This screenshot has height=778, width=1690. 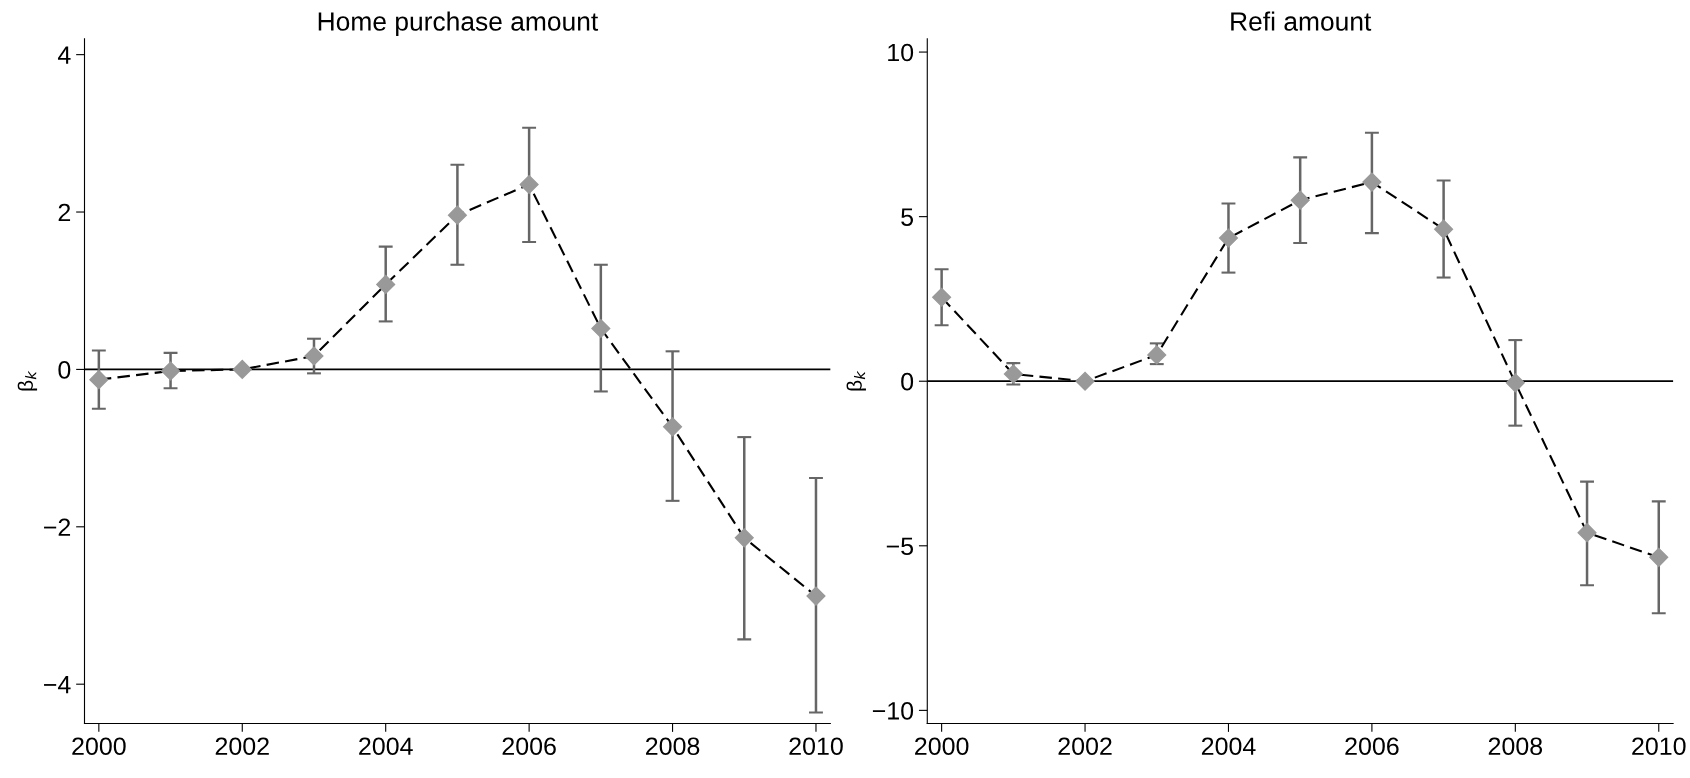 I want to click on chart-title: Home purchase amount, so click(x=458, y=24).